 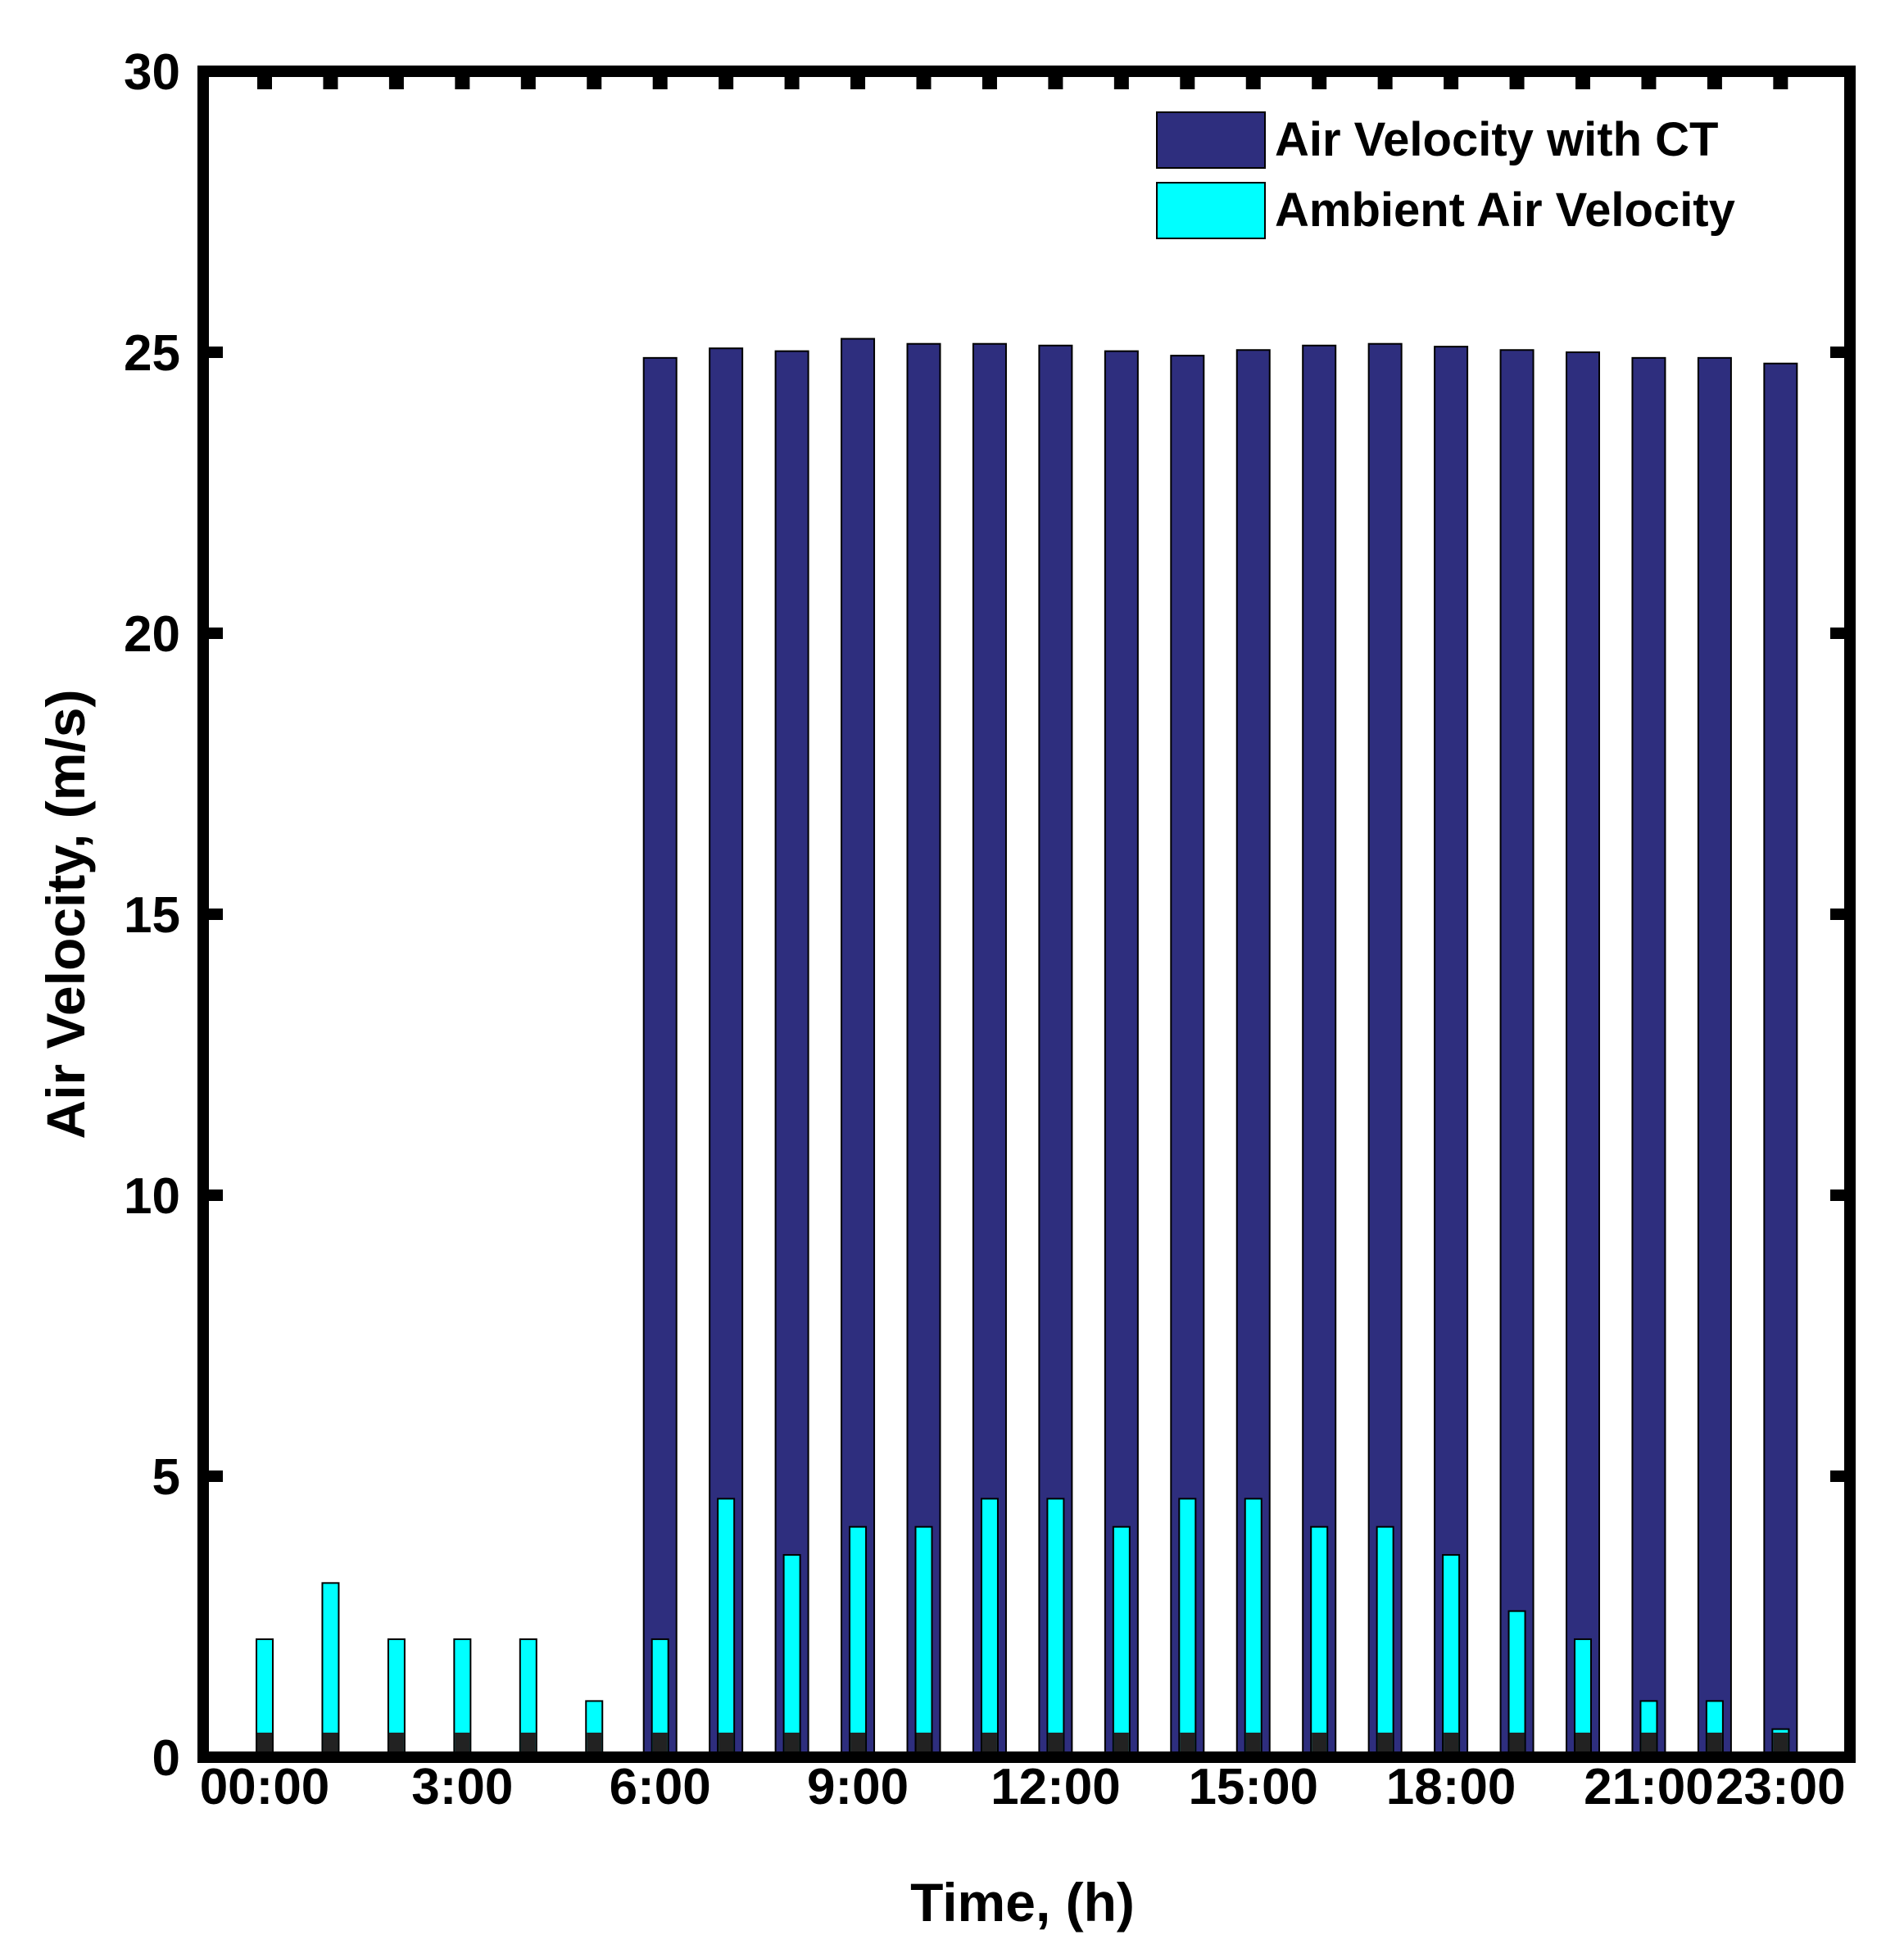 What do you see at coordinates (166, 1477) in the screenshot?
I see `y-tick-label: 5` at bounding box center [166, 1477].